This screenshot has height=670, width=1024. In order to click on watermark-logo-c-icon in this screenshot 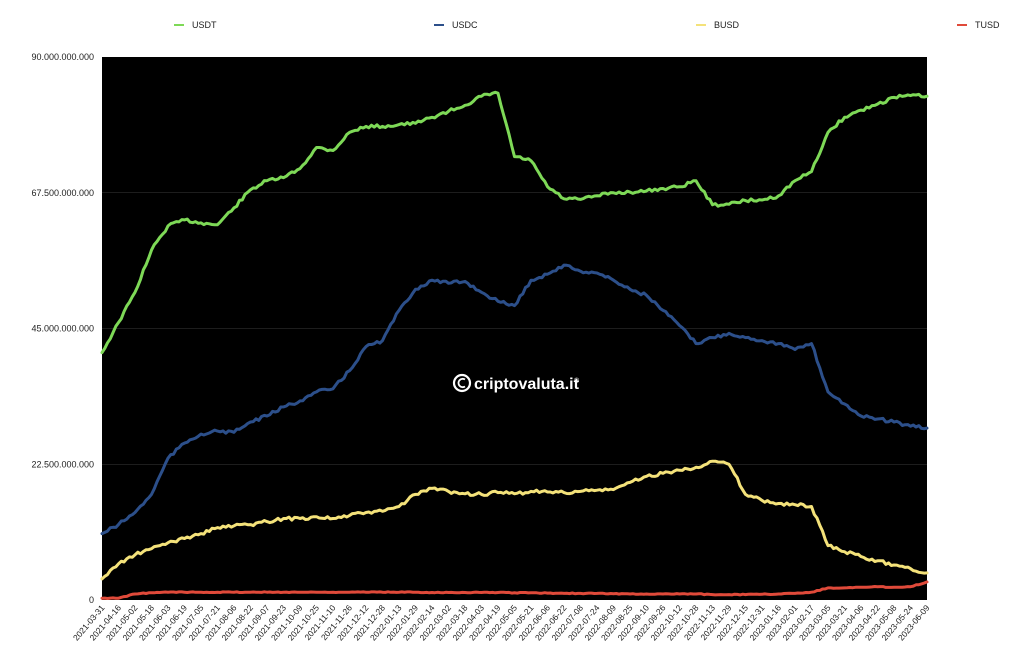, I will do `click(461, 383)`.